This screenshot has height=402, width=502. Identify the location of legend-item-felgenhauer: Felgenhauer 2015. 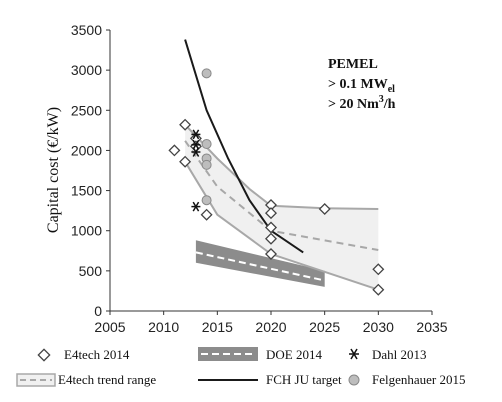
(407, 379).